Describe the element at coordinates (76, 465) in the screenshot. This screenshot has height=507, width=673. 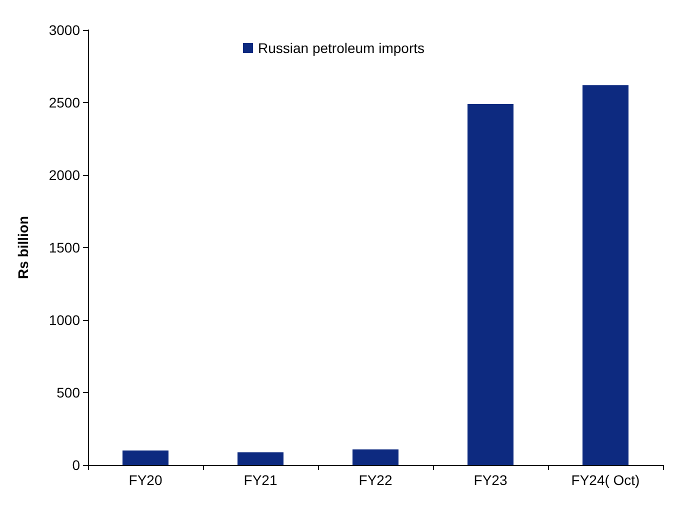
I see `y-tick-label: 0` at that location.